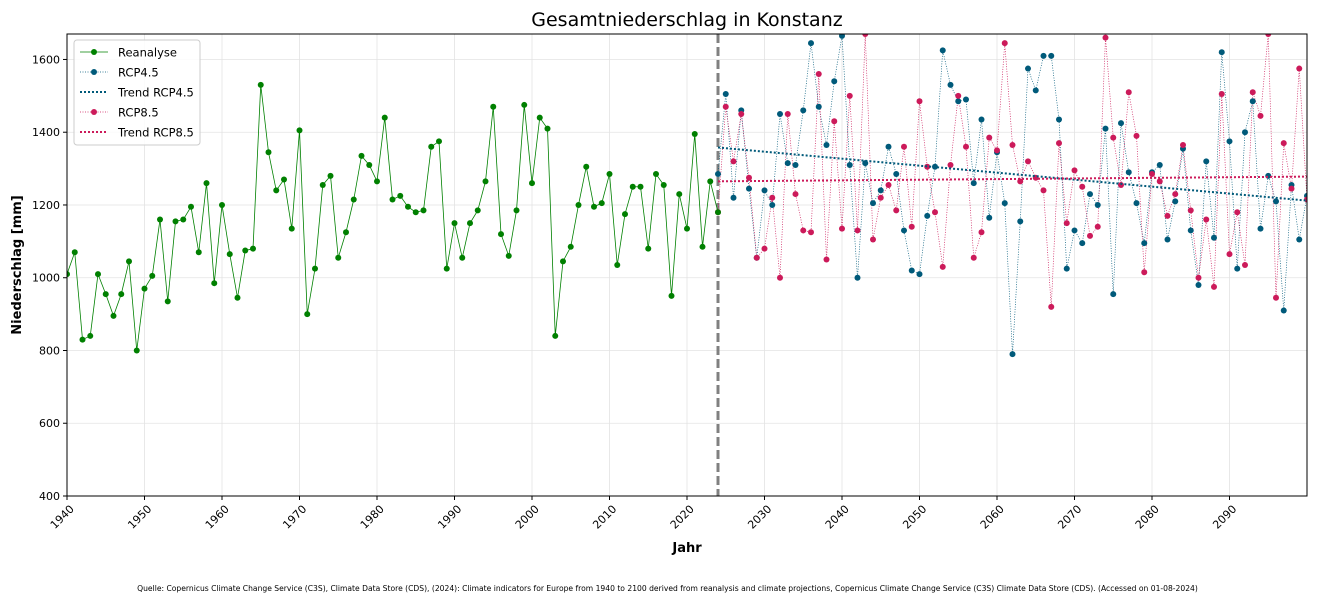 This screenshot has width=1317, height=604. I want to click on legend-item-rcp85: RCP8.5, so click(119, 113).